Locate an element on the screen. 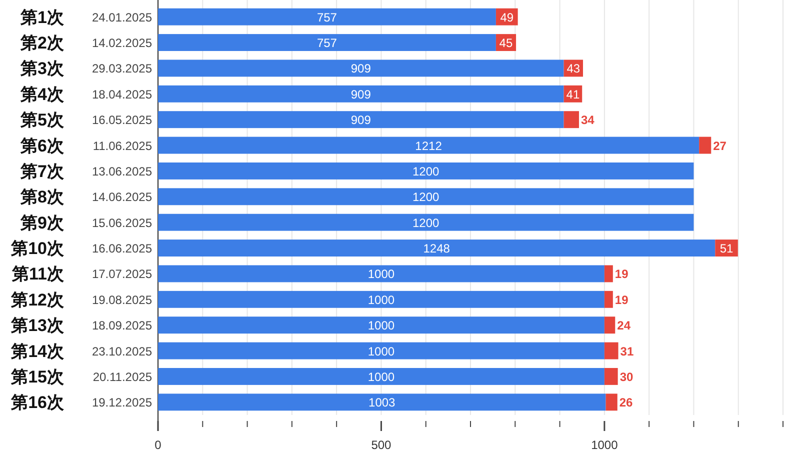  category-label: 第13次 18.09.2025 is located at coordinates (81, 326).